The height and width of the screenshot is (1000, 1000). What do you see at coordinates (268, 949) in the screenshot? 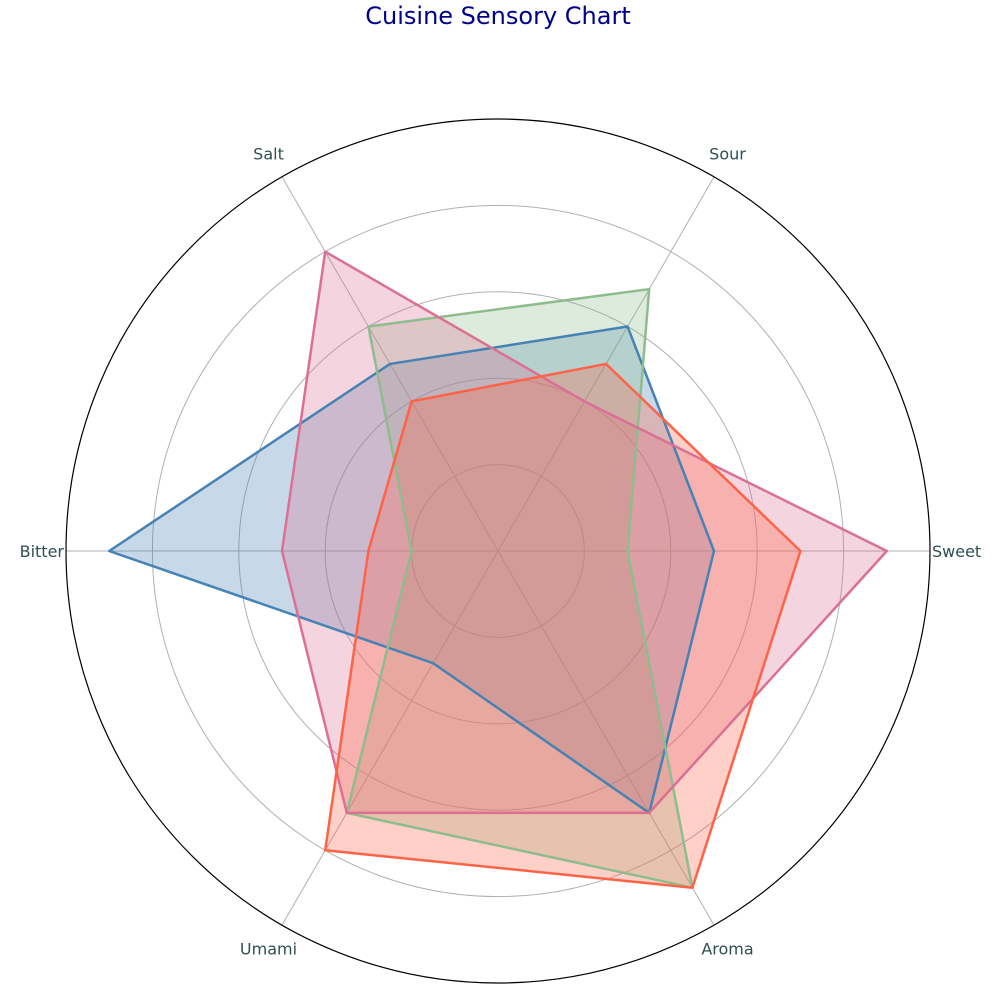
I see `axis-label-umami: Umami` at bounding box center [268, 949].